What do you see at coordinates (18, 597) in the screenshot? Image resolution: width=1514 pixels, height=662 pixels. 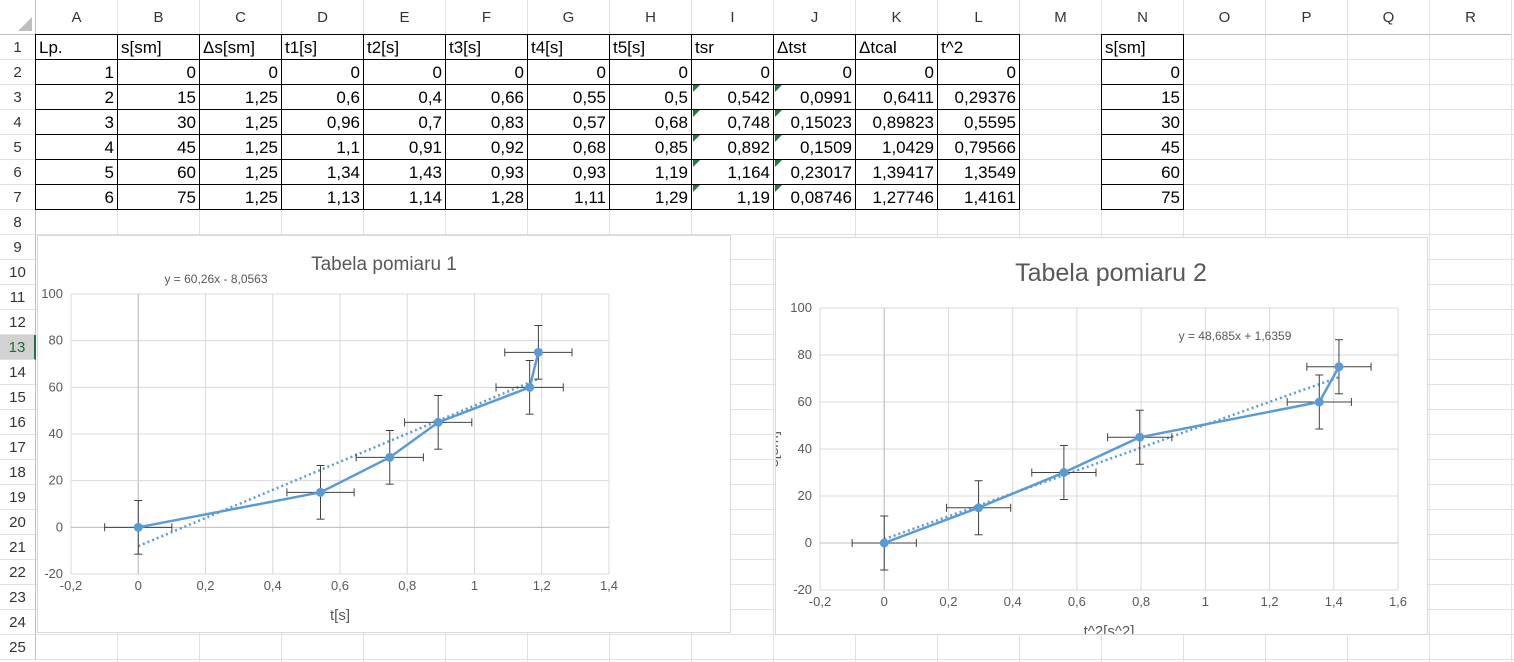 I see `row-header-23: 23` at bounding box center [18, 597].